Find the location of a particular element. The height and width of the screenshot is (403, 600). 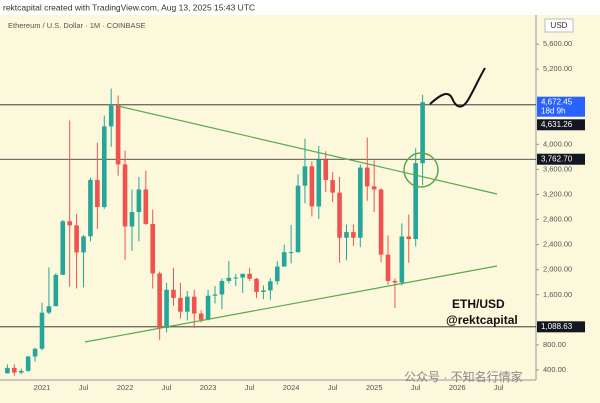

breakout-circle is located at coordinates (421, 170).